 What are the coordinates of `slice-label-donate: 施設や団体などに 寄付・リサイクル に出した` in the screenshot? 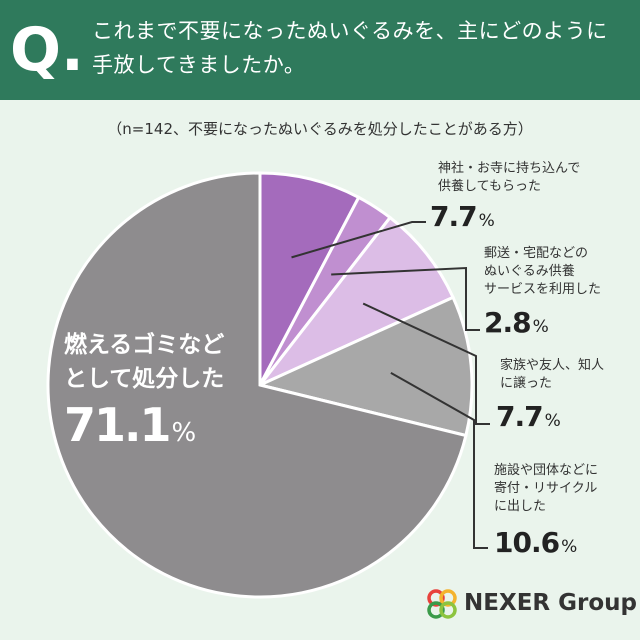 It's located at (546, 489).